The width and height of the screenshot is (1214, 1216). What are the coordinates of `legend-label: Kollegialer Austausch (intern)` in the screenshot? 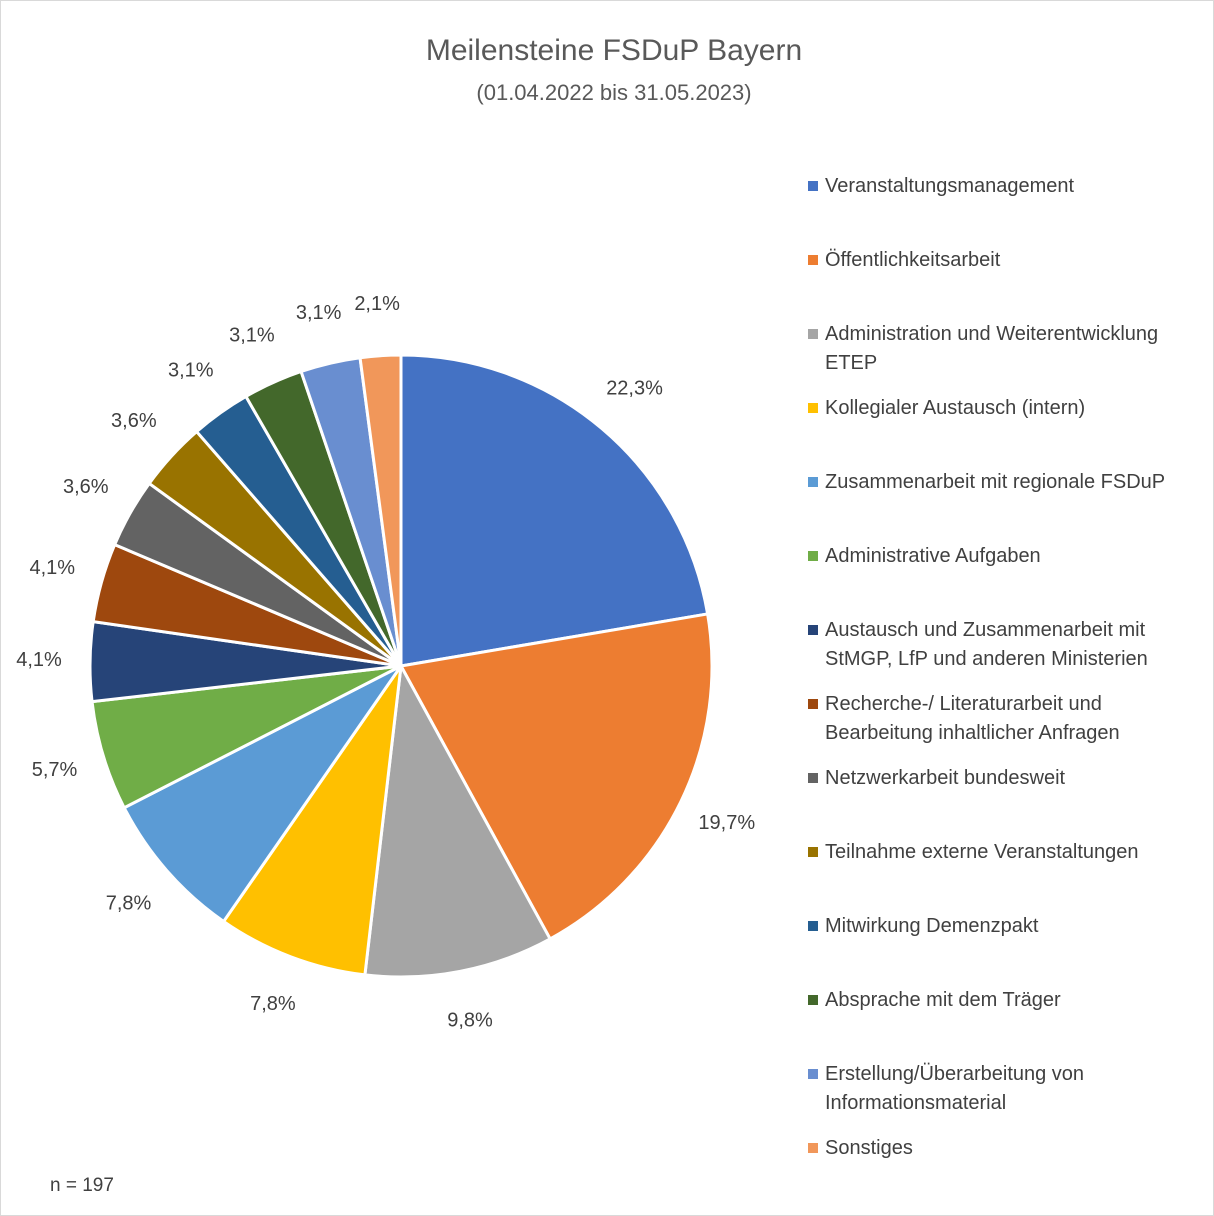 It's located at (955, 408).